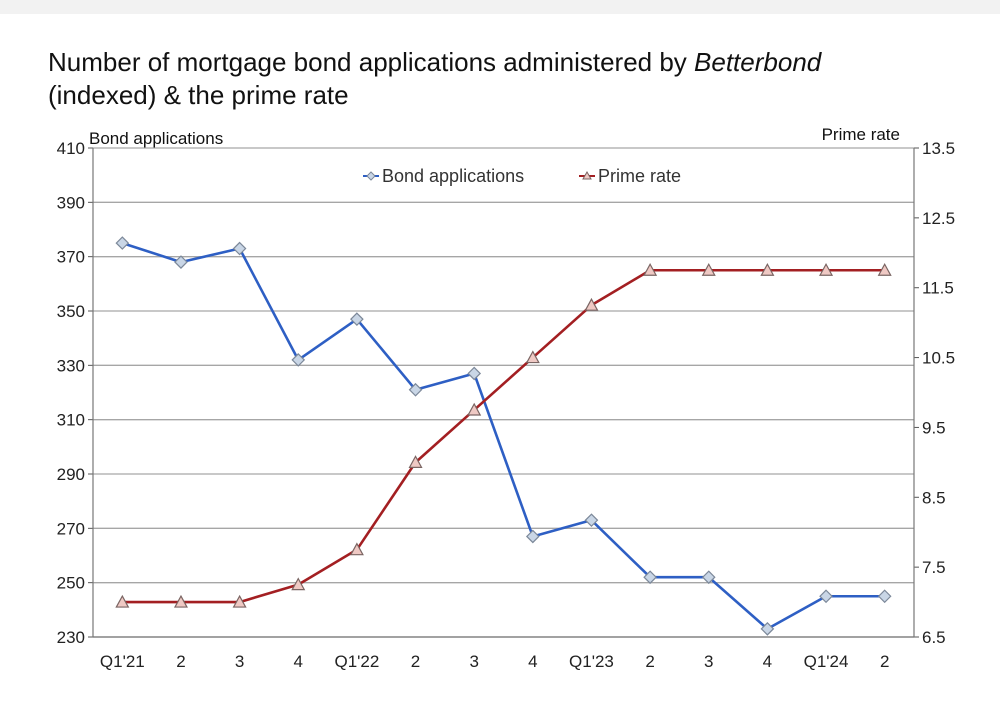  I want to click on x-tick-label: Q1'24, so click(826, 661).